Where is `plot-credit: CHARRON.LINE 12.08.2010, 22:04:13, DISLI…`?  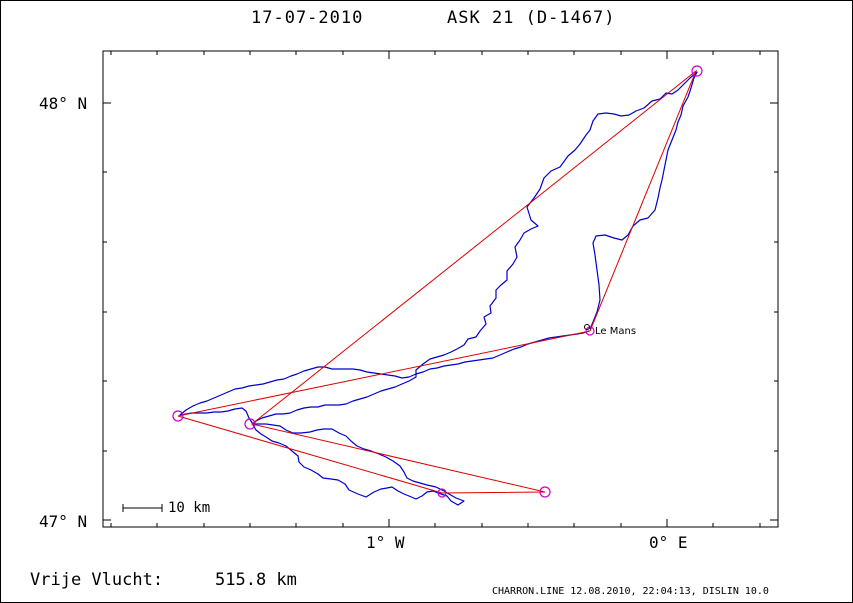 plot-credit: CHARRON.LINE 12.08.2010, 22:04:13, DISLI… is located at coordinates (630, 591).